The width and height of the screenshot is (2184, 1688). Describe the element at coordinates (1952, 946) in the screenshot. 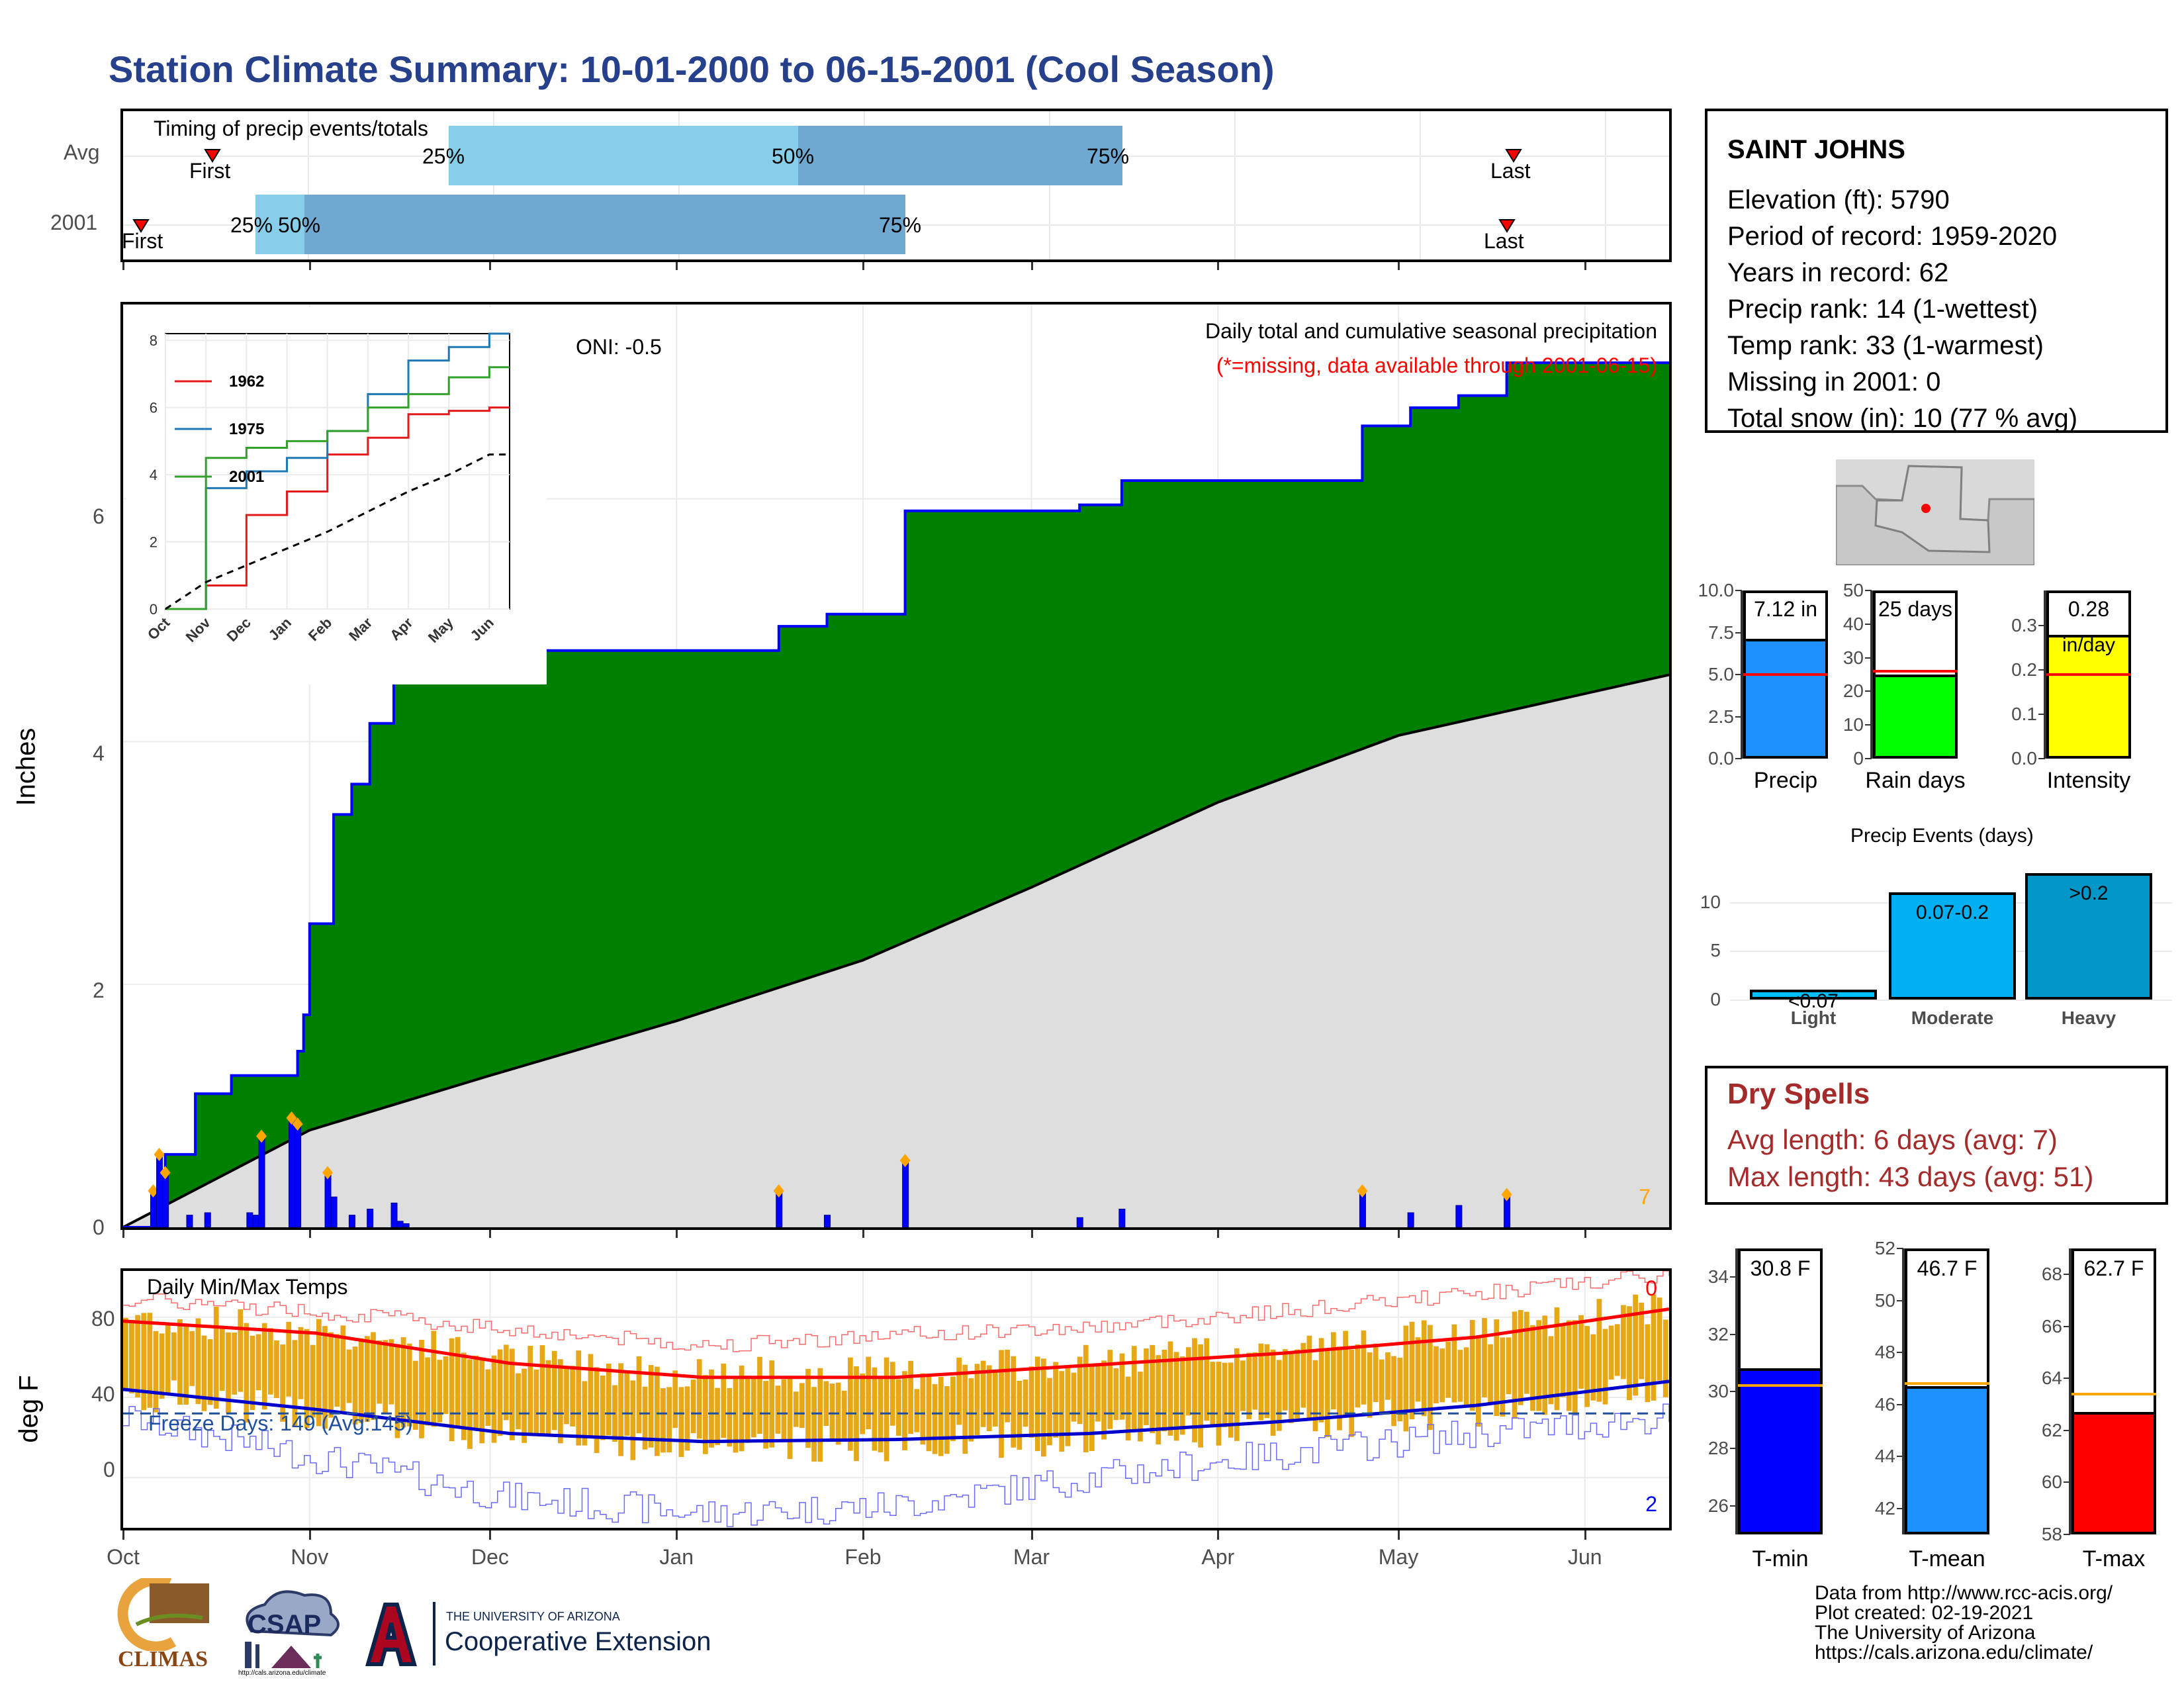

I see `events-bar` at that location.